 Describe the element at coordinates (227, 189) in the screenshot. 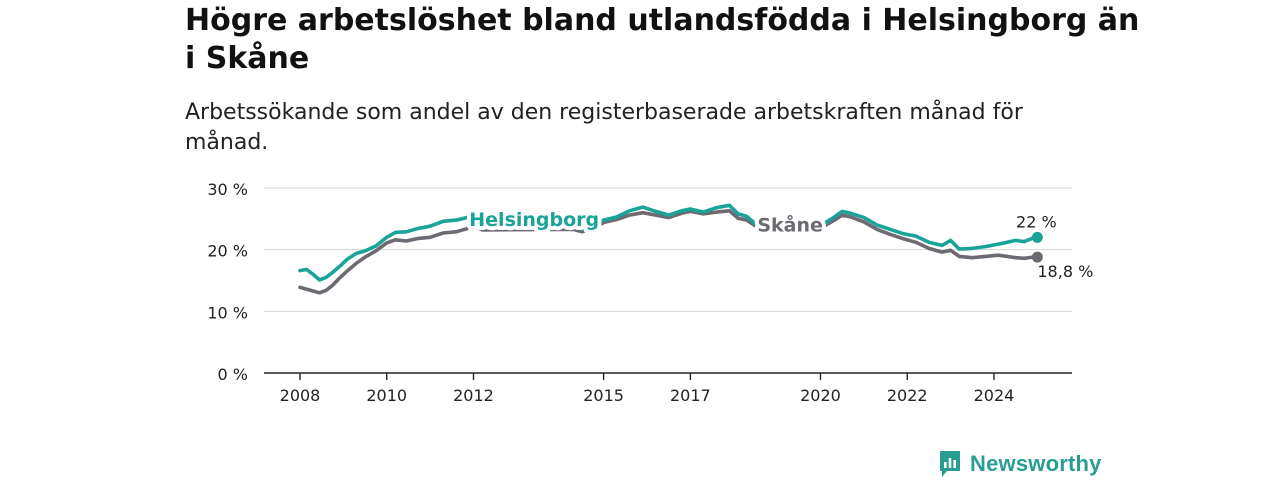

I see `y-tick-label: 30 %` at that location.